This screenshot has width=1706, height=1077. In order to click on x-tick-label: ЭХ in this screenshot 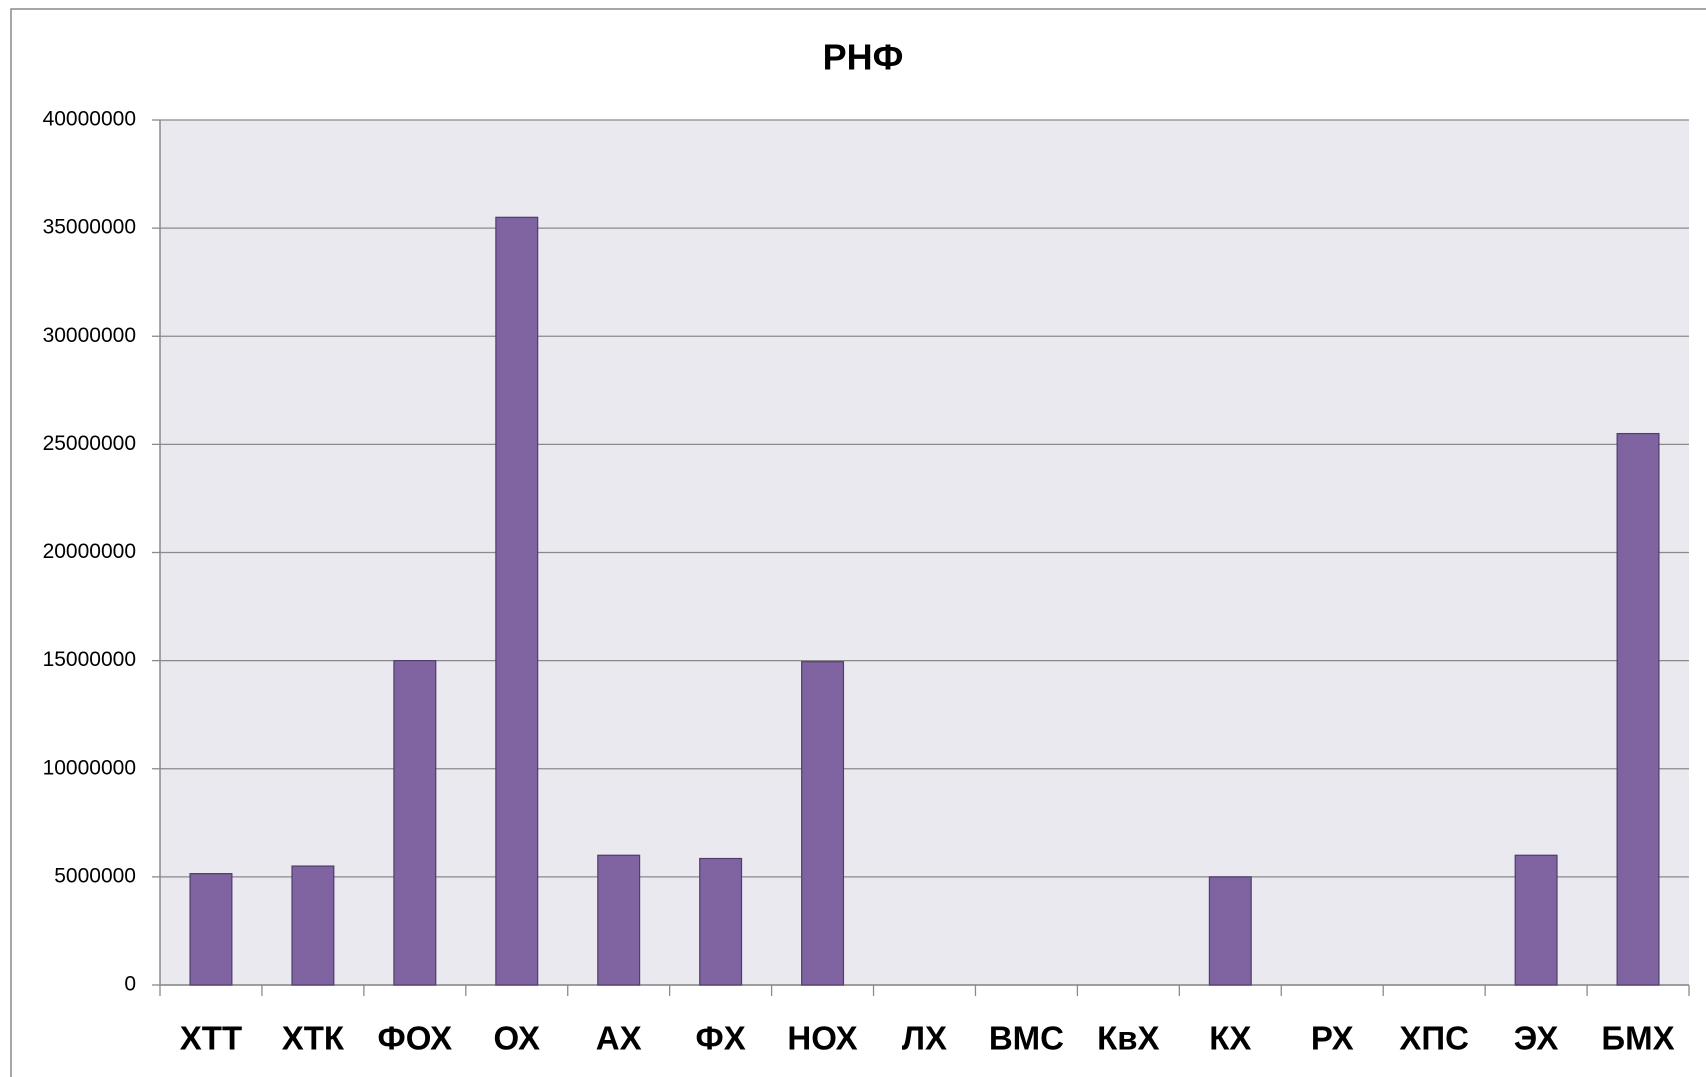, I will do `click(1536, 1038)`.